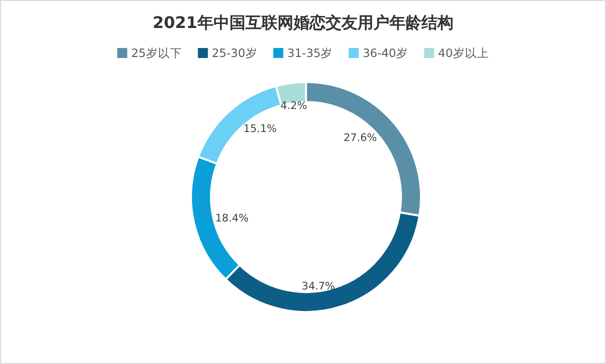  I want to click on data-label: 34.7%, so click(319, 286).